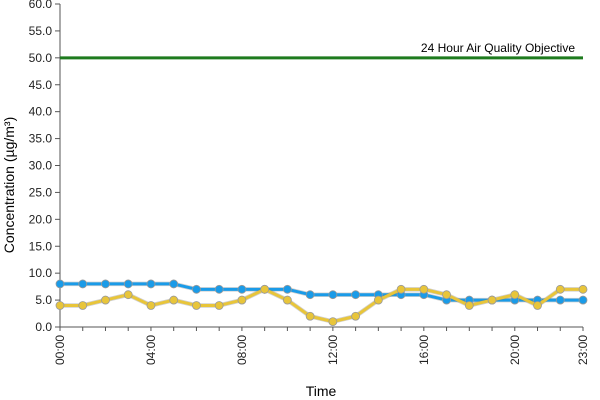  Describe the element at coordinates (41, 31) in the screenshot. I see `y-tick-label: 55.0` at that location.